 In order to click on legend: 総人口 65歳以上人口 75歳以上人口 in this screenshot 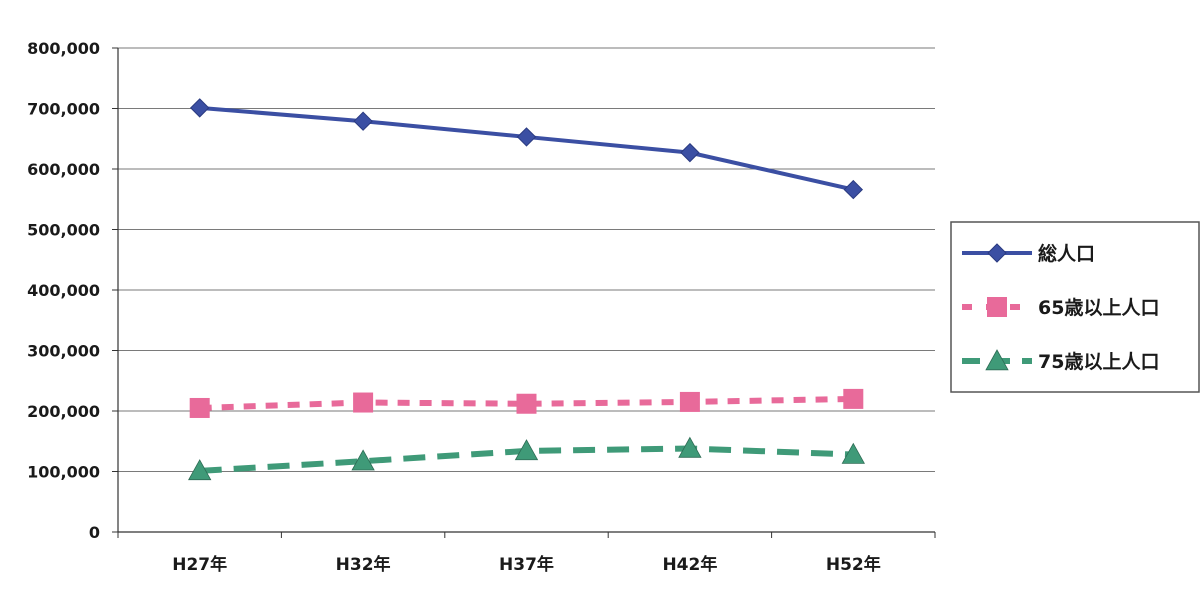, I will do `click(1075, 307)`.